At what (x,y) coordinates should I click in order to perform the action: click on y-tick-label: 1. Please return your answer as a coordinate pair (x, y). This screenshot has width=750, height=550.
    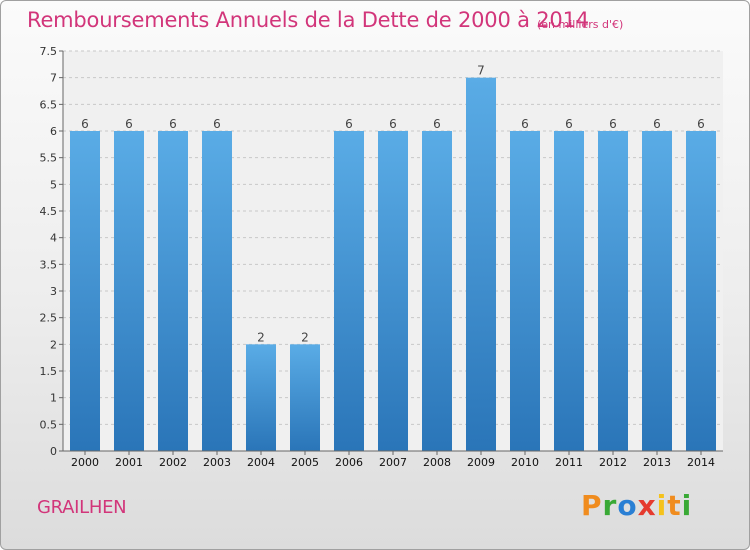
    Looking at the image, I should click on (53, 398).